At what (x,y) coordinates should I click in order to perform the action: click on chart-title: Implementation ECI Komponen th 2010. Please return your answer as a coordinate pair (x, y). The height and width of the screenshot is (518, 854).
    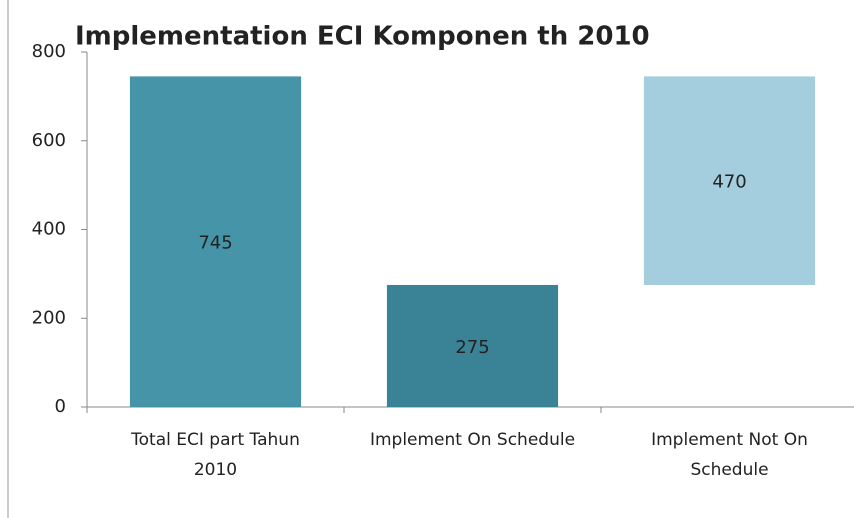
    Looking at the image, I should click on (362, 37).